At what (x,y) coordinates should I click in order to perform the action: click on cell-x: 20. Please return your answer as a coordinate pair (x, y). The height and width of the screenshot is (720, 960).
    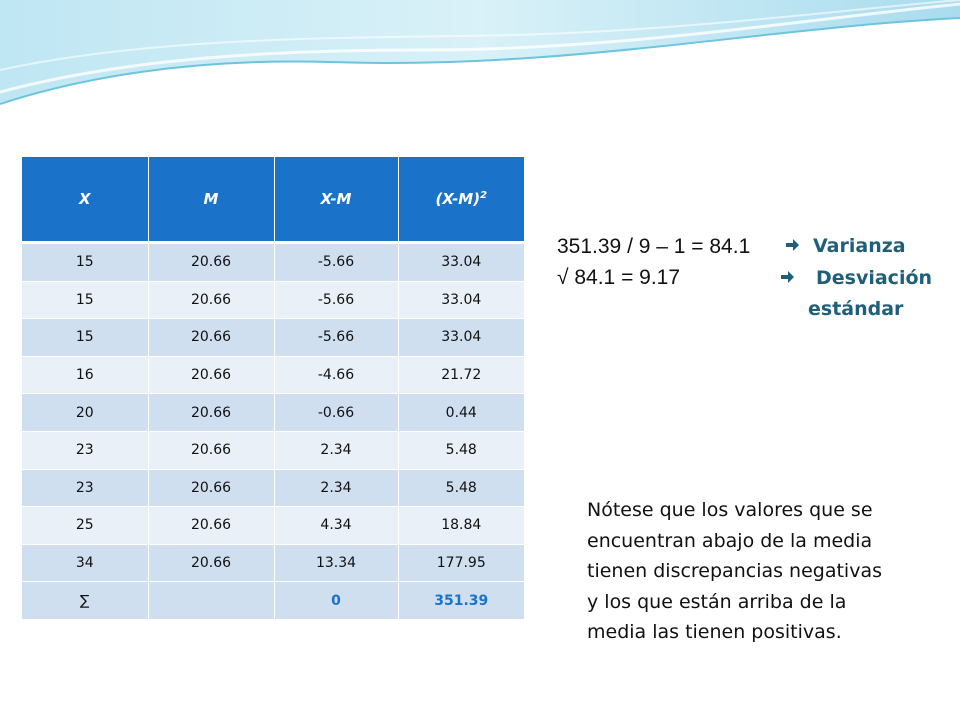
    Looking at the image, I should click on (85, 412).